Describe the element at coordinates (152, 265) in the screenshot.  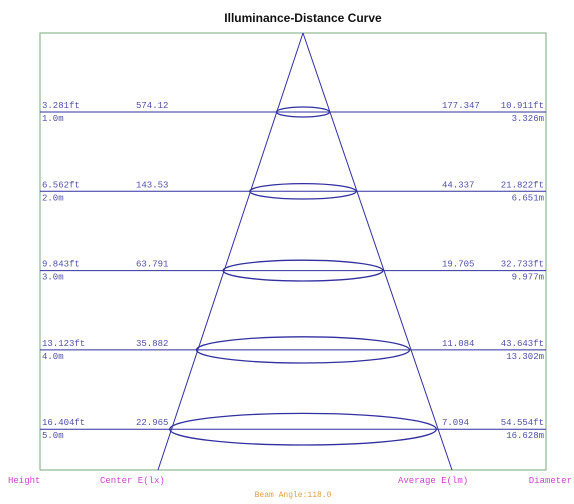
I see `center-e: 63.791` at that location.